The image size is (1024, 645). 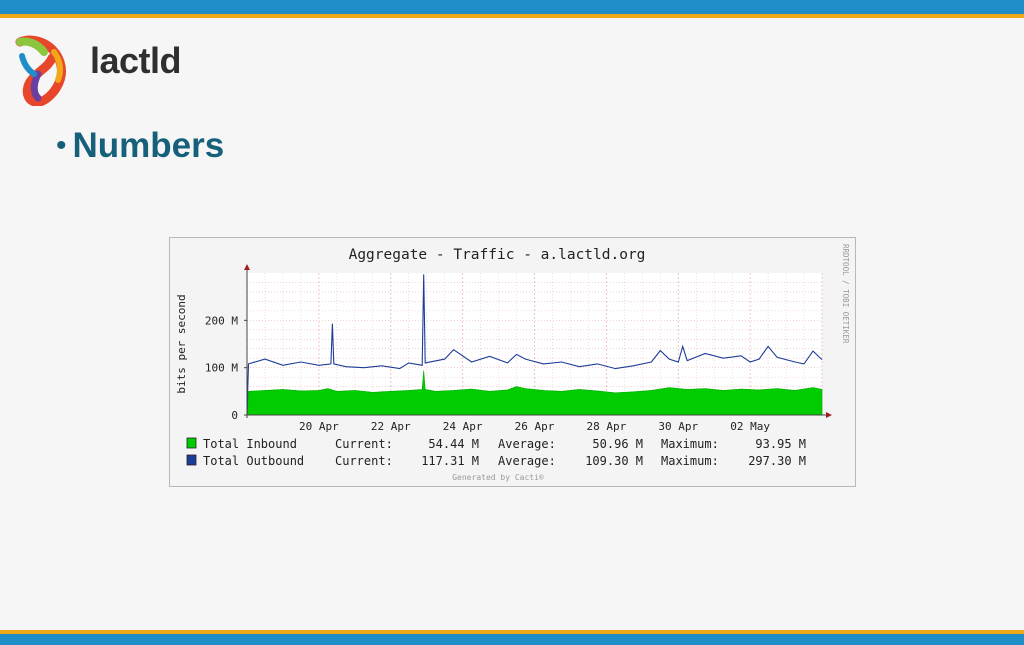 What do you see at coordinates (221, 368) in the screenshot?
I see `y-tick-label: 100 M` at bounding box center [221, 368].